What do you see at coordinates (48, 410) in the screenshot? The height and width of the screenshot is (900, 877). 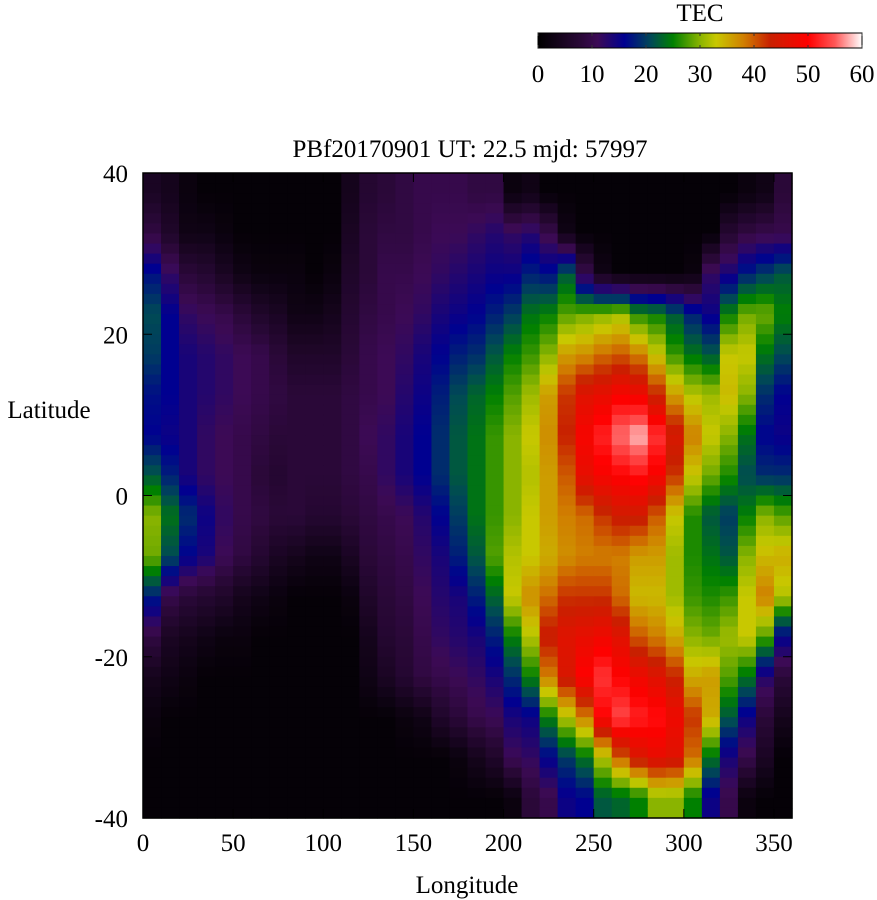 I see `y-axis-label: Latitude` at bounding box center [48, 410].